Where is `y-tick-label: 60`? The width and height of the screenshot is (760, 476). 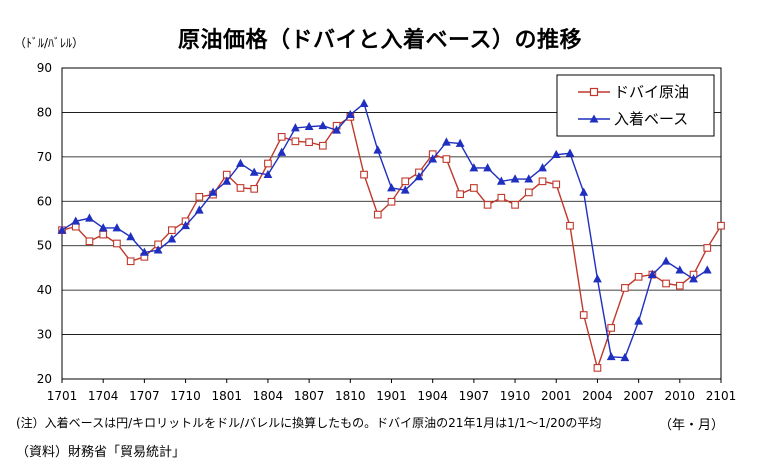 y-tick-label: 60 is located at coordinates (44, 201).